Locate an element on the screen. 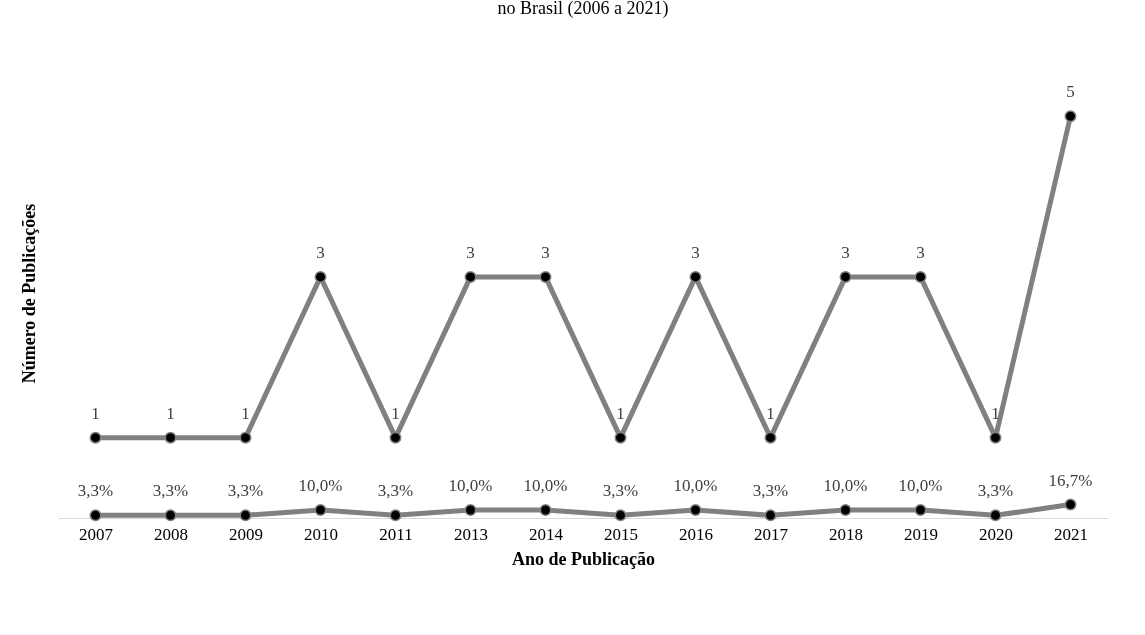 This screenshot has height=635, width=1145. x-tick-label: 2016 is located at coordinates (696, 534).